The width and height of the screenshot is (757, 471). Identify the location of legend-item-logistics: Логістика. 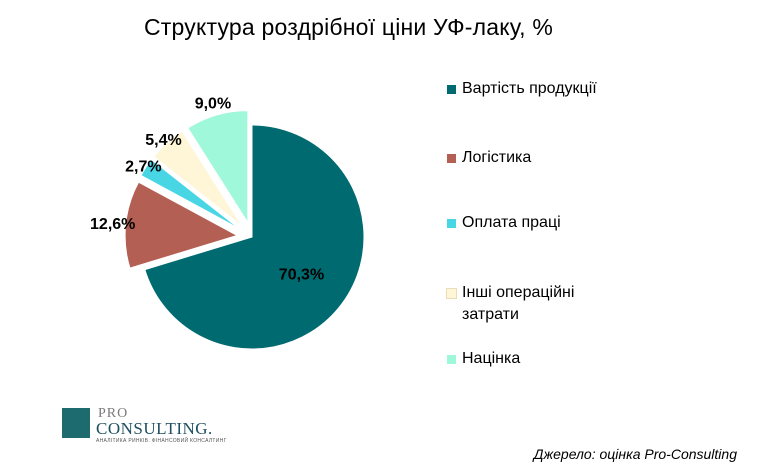
(554, 158).